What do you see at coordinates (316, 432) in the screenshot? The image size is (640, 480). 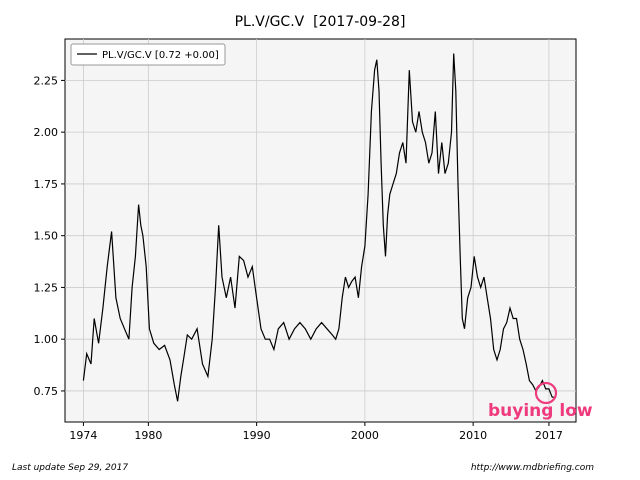 I see `x-axis: 1974 1980 1990 2000 2010 2017` at bounding box center [316, 432].